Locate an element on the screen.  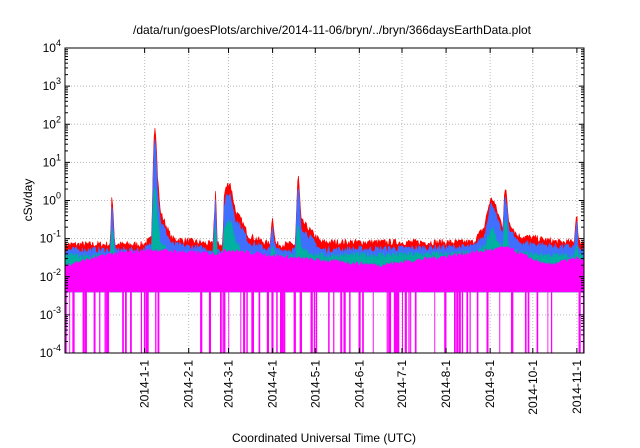
y-tick-label: 10² is located at coordinates (52, 122).